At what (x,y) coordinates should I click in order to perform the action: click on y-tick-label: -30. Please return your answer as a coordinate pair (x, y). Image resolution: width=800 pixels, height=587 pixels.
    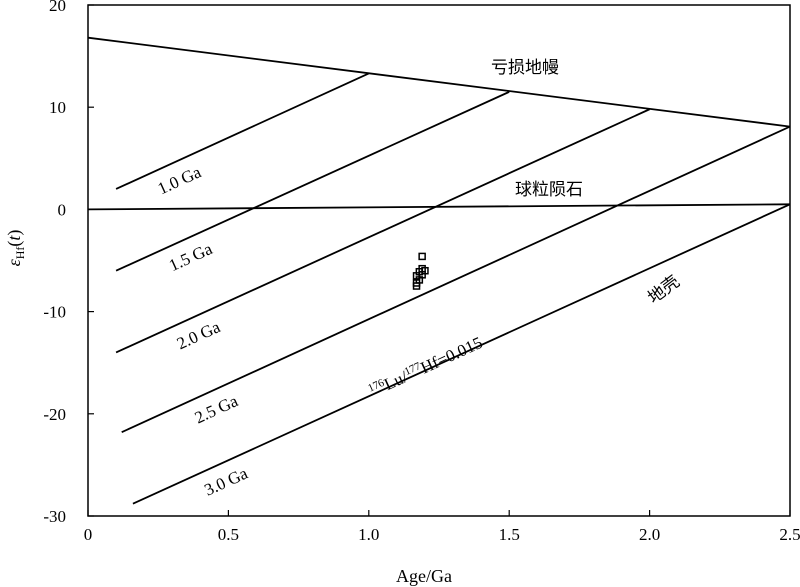
    Looking at the image, I should click on (54, 516).